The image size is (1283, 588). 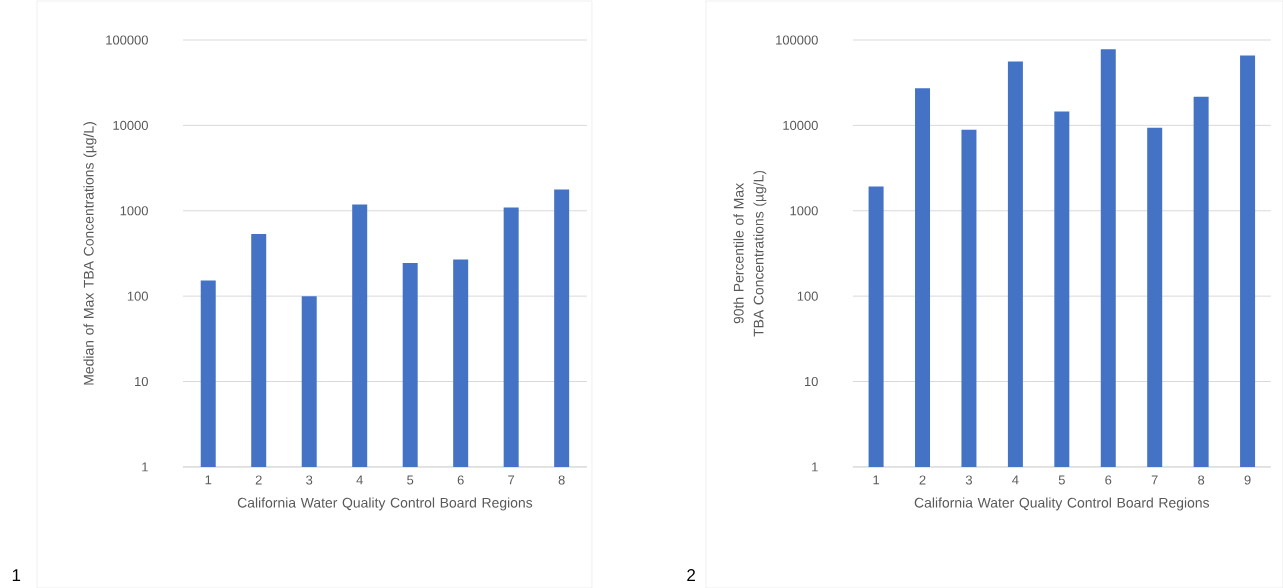 What do you see at coordinates (691, 575) in the screenshot?
I see `text: 2` at bounding box center [691, 575].